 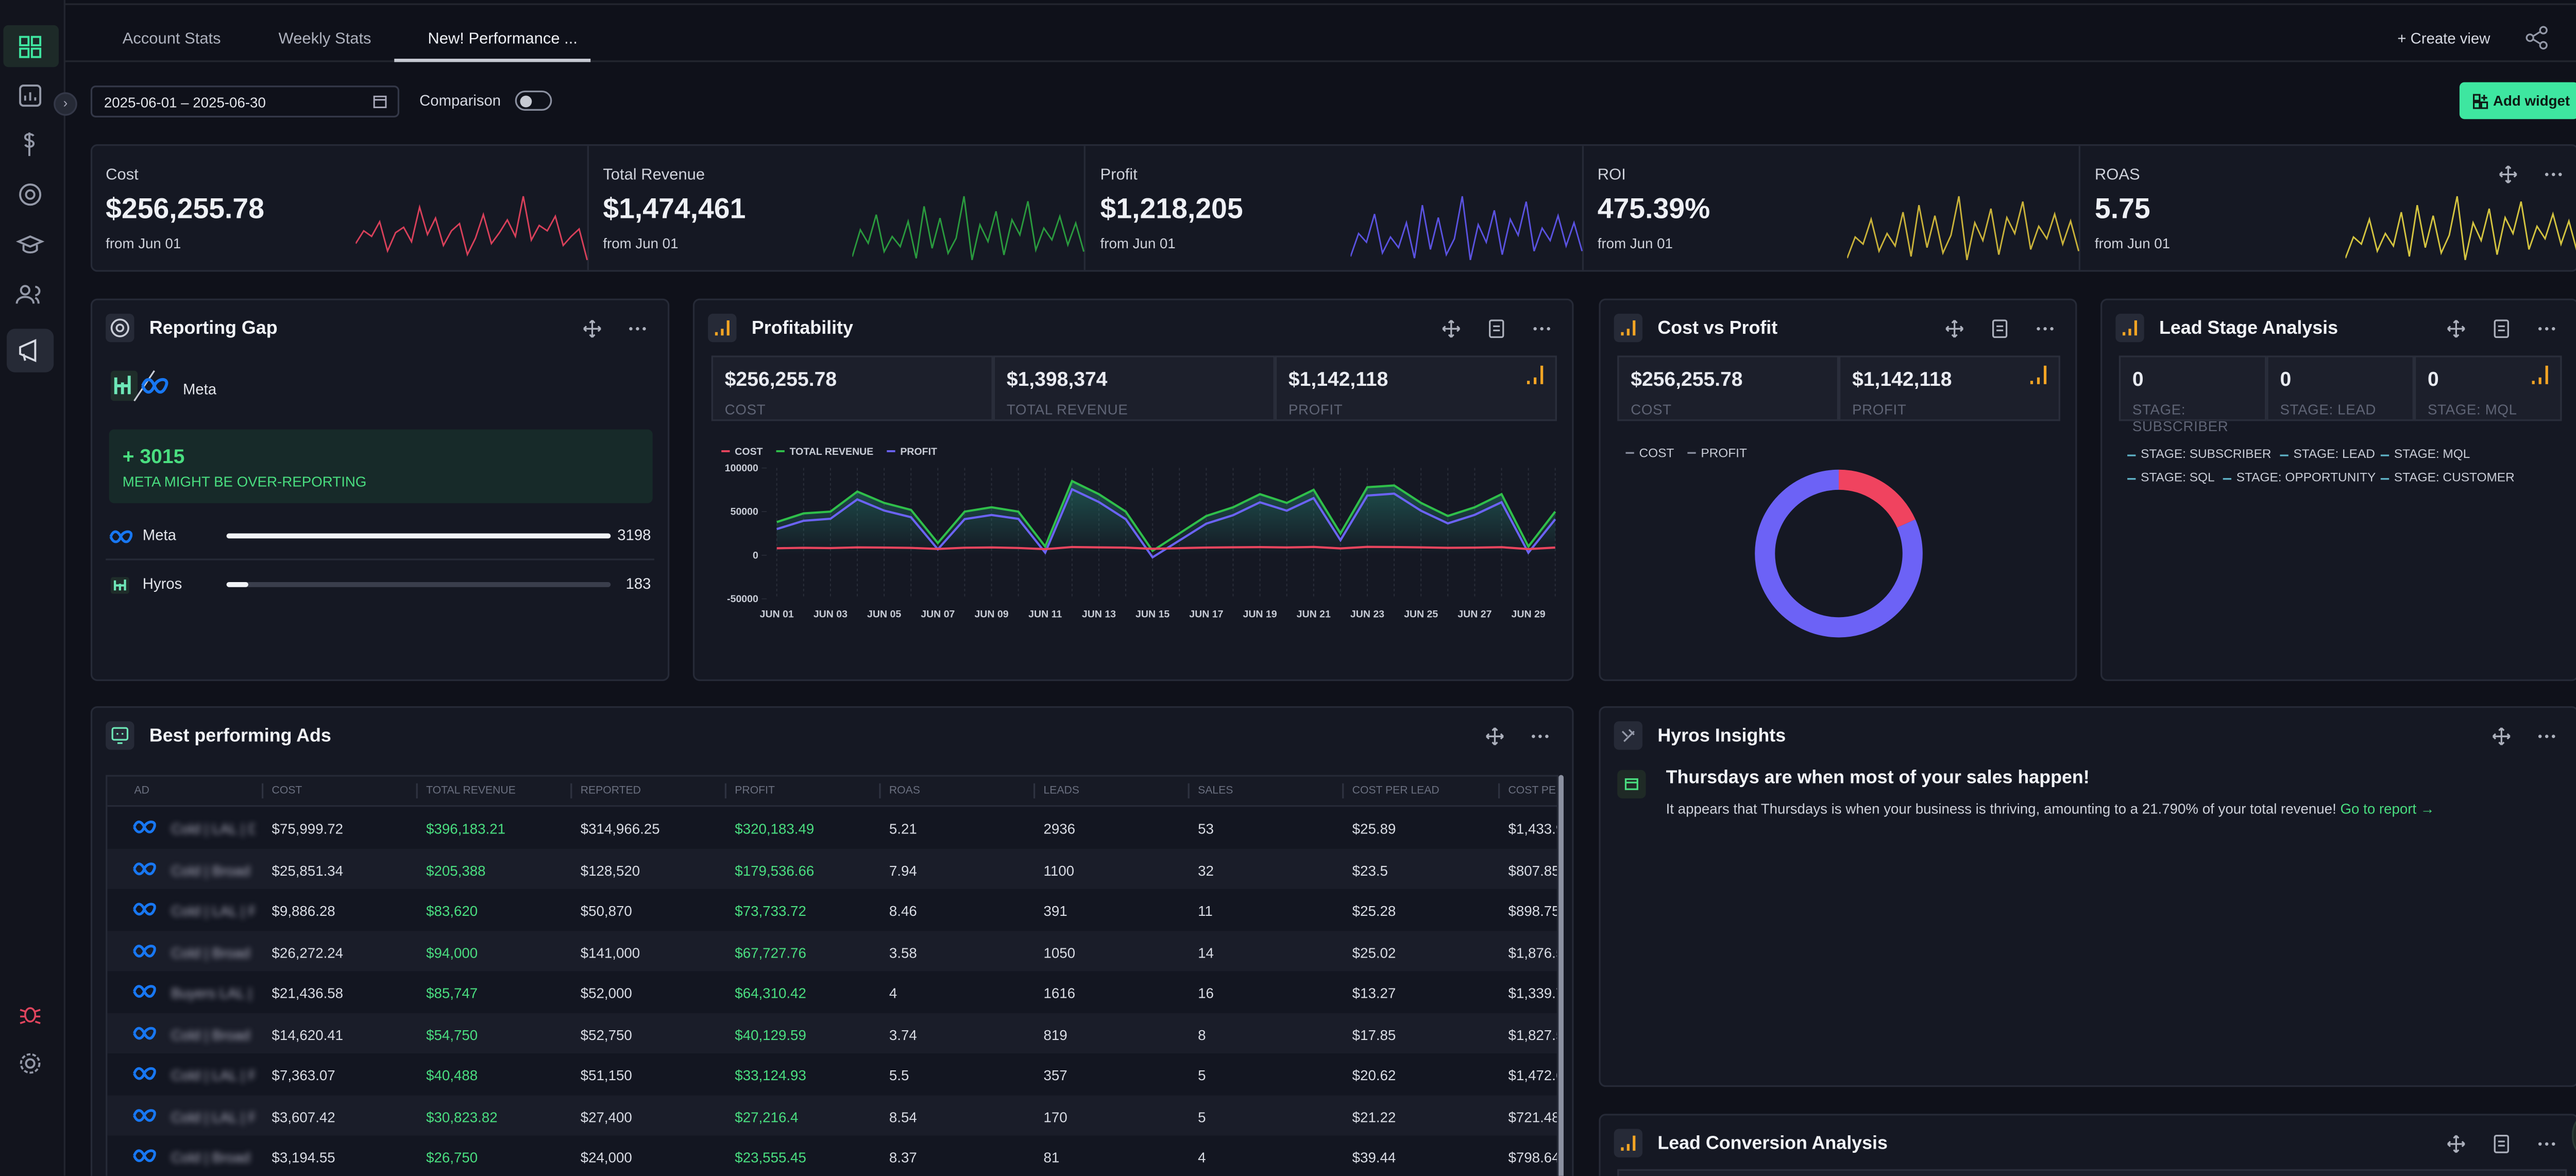 I want to click on legend-label: COST, so click(x=748, y=451).